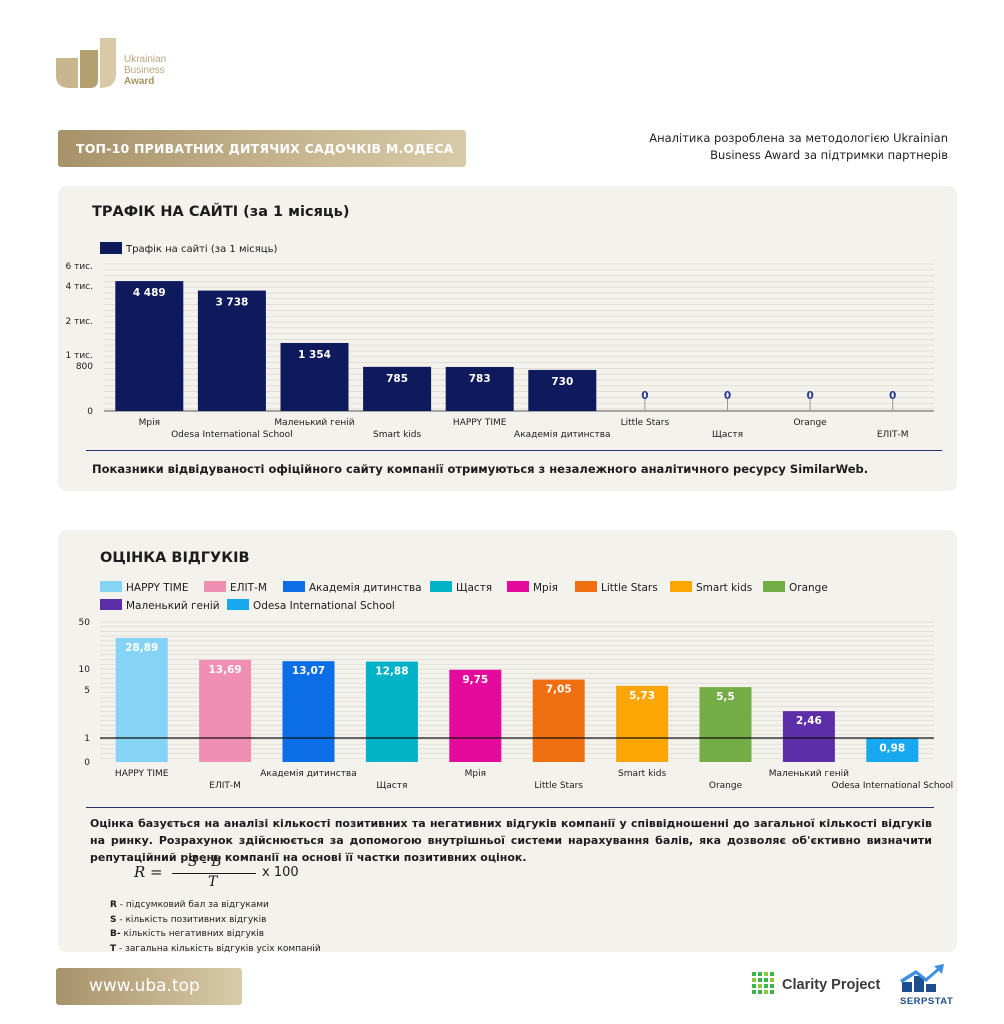 The width and height of the screenshot is (1004, 1024). What do you see at coordinates (518, 586) in the screenshot?
I see `reviews-legend-swatch-мрія` at bounding box center [518, 586].